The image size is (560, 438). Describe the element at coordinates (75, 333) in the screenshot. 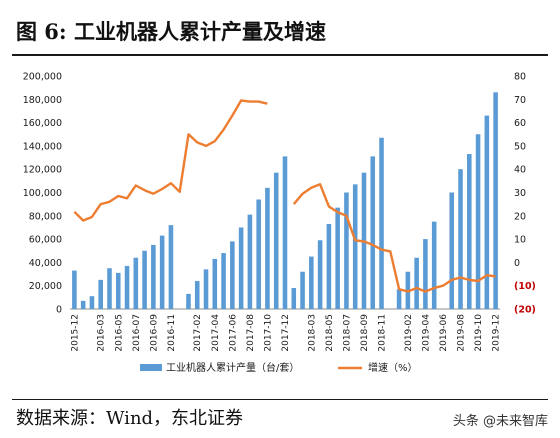

I see `x-tick-label: 2015-12` at that location.